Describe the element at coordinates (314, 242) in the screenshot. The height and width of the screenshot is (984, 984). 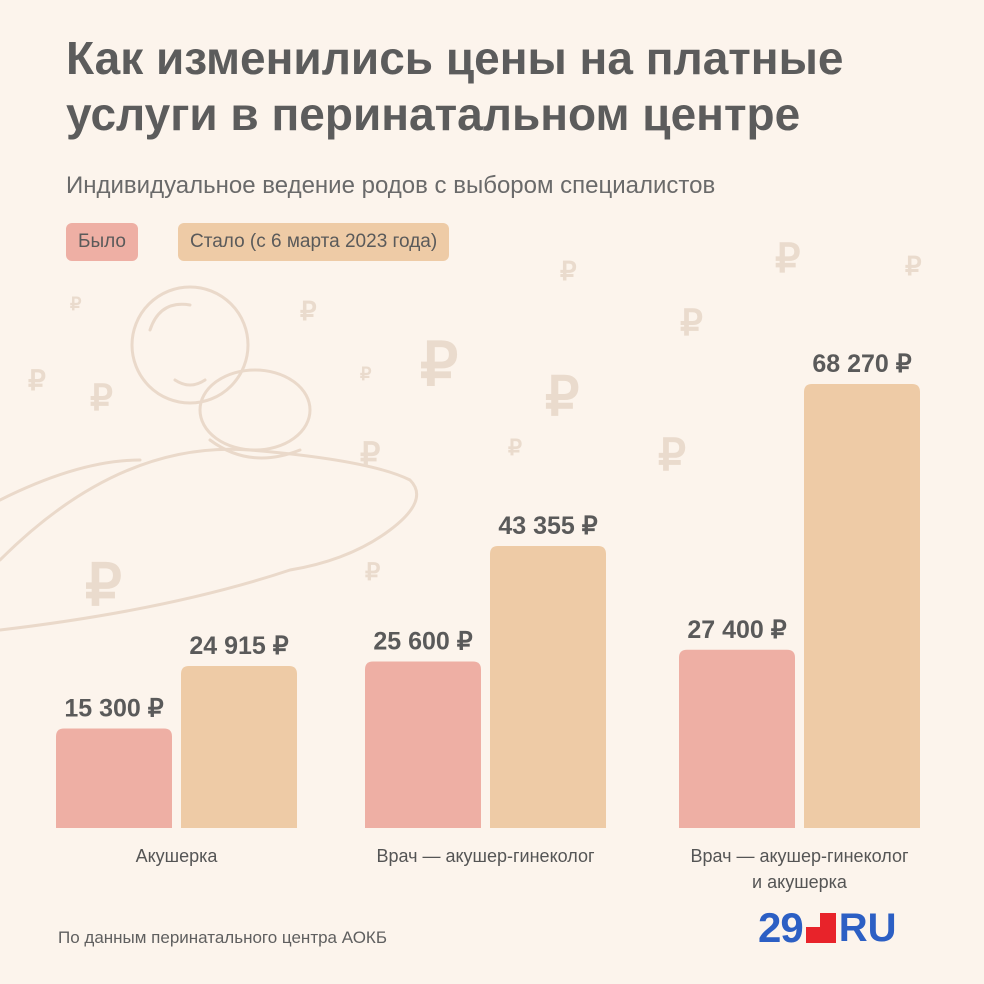
I see `legend-after: Стало (с 6 марта 2023 года)` at that location.